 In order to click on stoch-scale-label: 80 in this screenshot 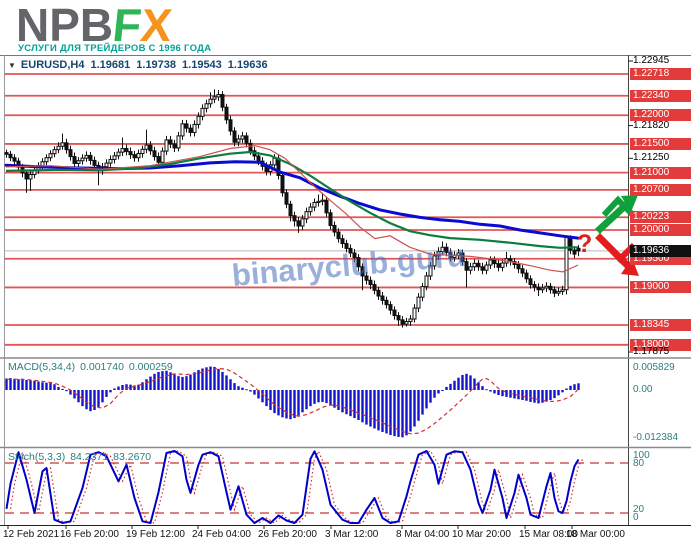, I will do `click(639, 463)`.